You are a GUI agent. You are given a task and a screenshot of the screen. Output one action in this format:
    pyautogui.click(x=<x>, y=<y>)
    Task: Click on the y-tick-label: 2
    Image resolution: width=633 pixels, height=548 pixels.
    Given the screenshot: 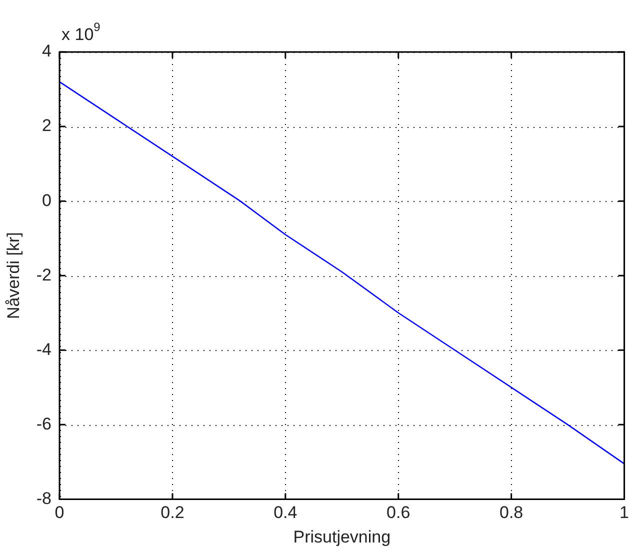 What is the action you would take?
    pyautogui.click(x=47, y=126)
    